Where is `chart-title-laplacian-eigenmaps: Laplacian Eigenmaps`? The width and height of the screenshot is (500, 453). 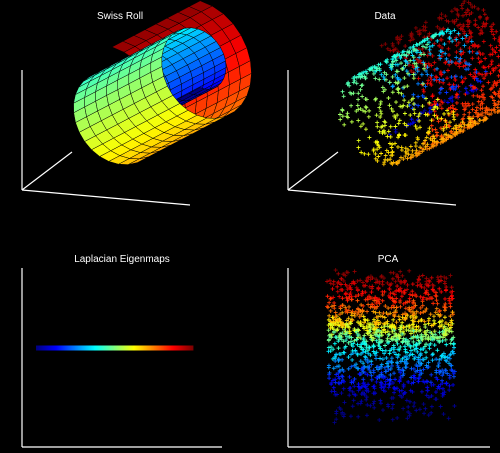
chart-title-laplacian-eigenmaps: Laplacian Eigenmaps is located at coordinates (122, 259).